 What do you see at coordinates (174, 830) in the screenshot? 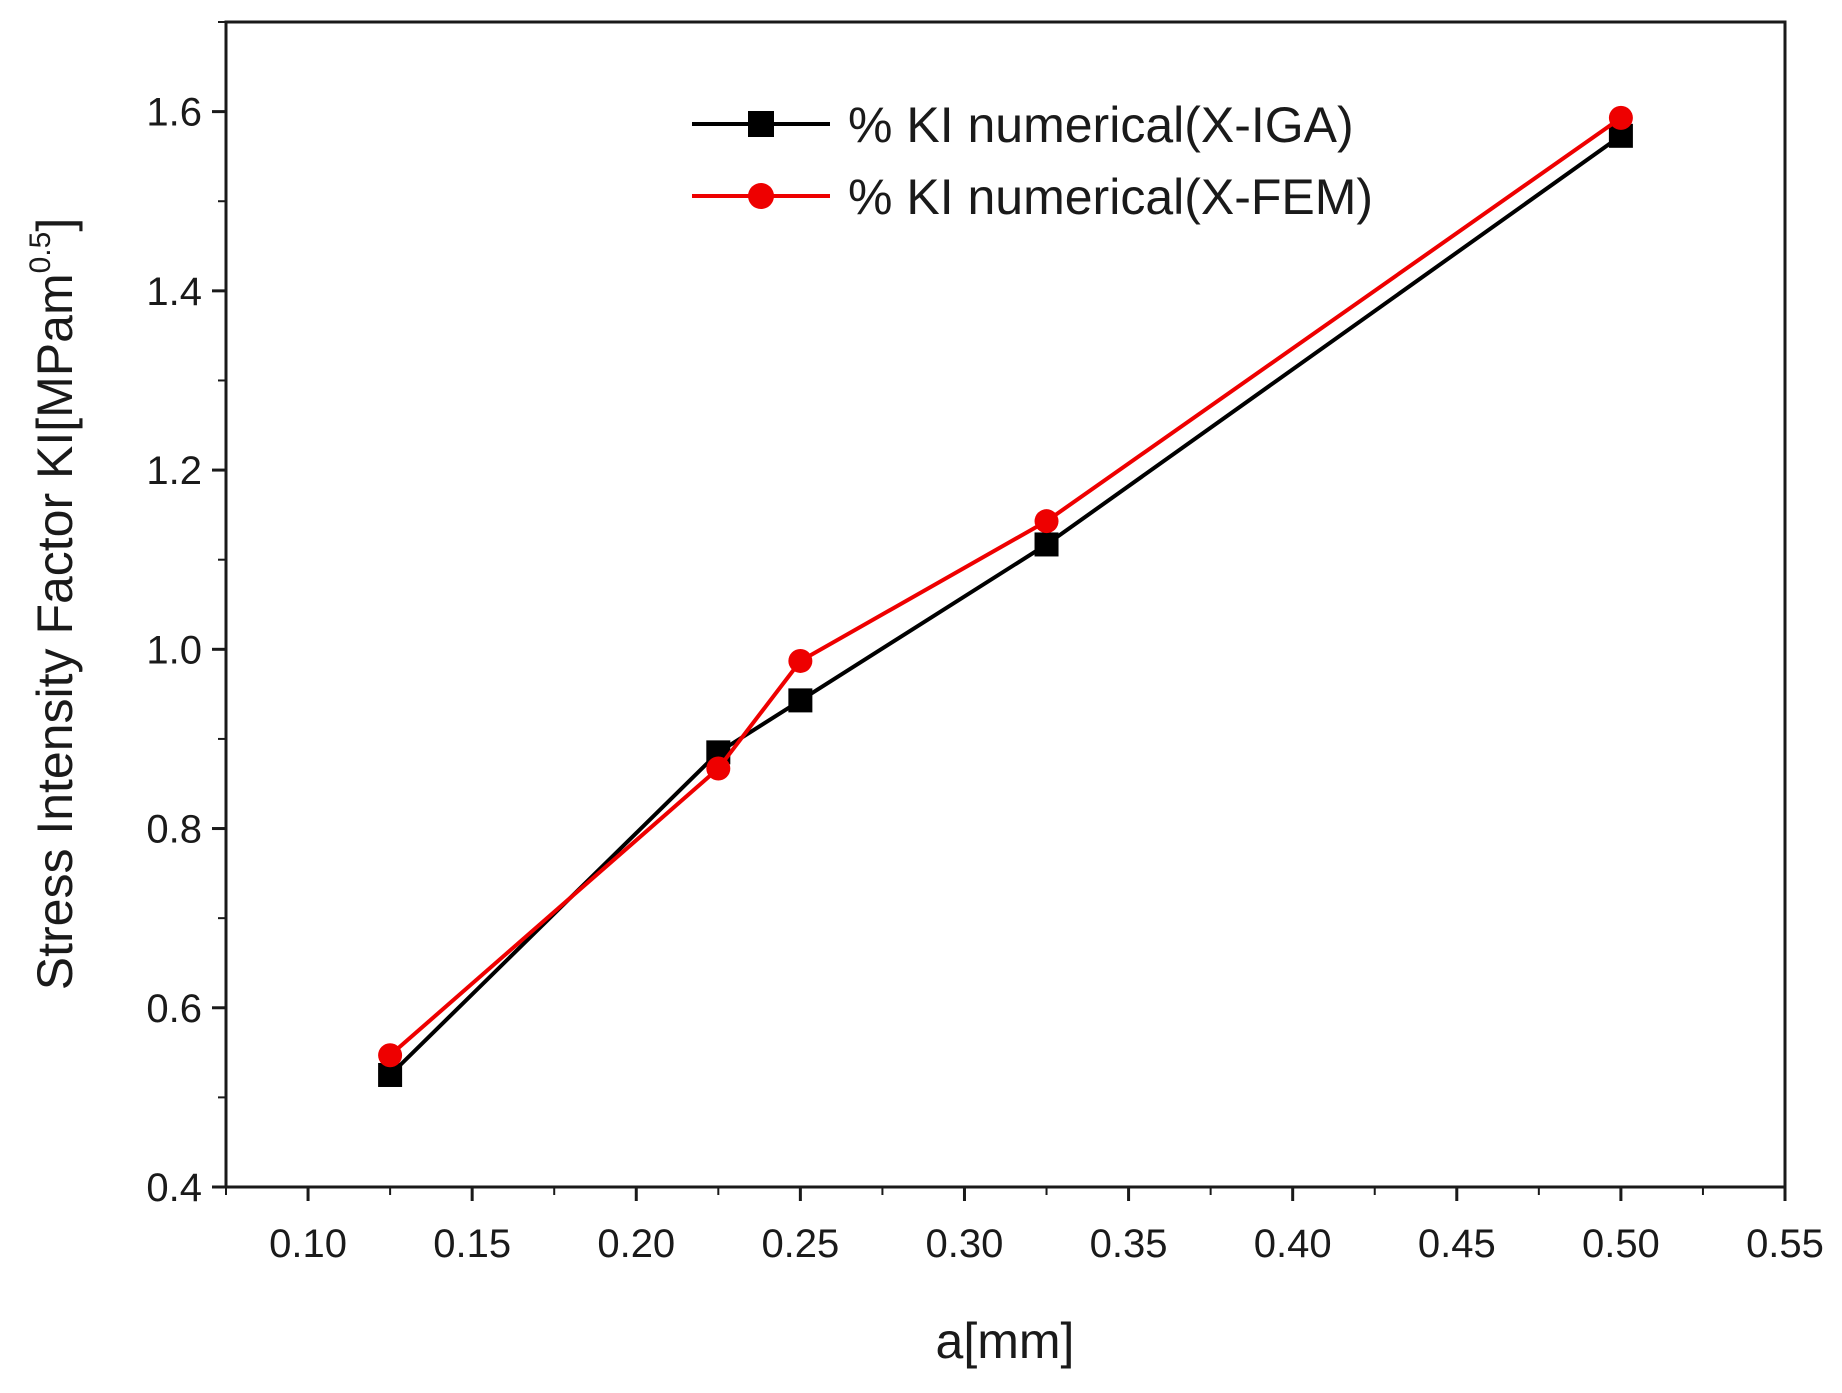
I see `y-tick-label: 0.8` at bounding box center [174, 830].